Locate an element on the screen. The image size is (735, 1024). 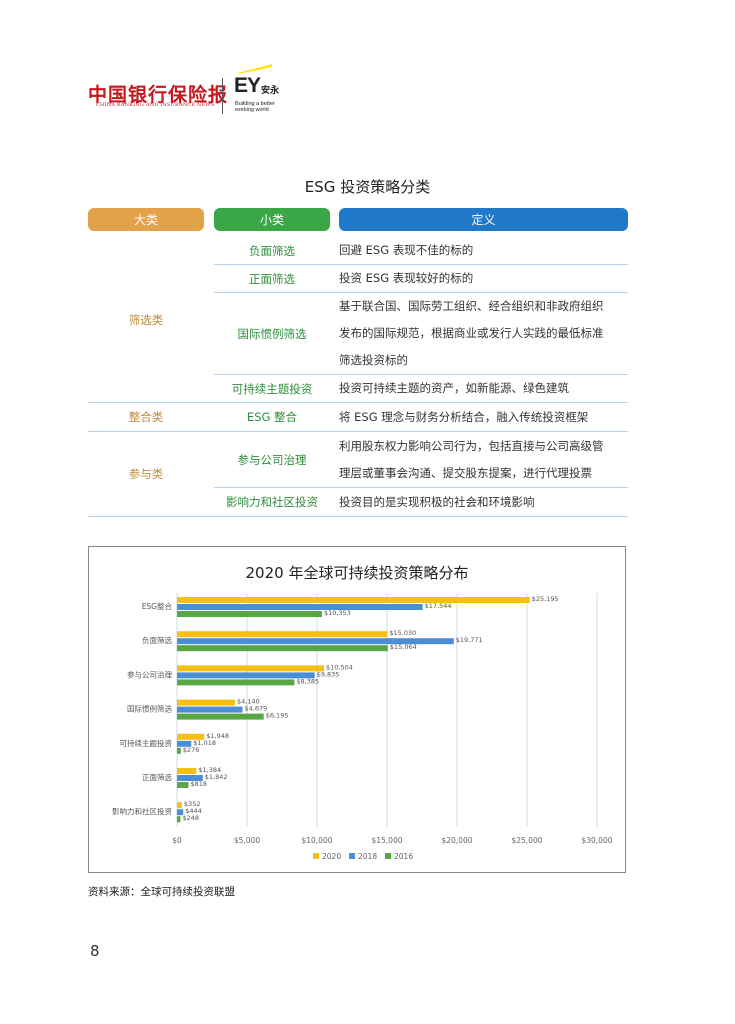
brand-name-en: CHINA BANKING AND INSURANCE NEWS is located at coordinates (155, 105).